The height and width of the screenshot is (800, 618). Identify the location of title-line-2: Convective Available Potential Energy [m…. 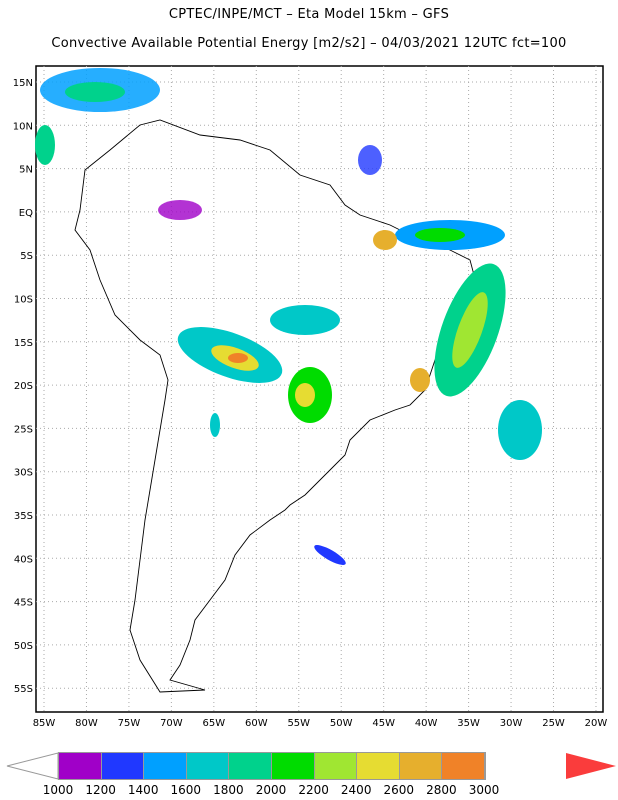
(309, 43).